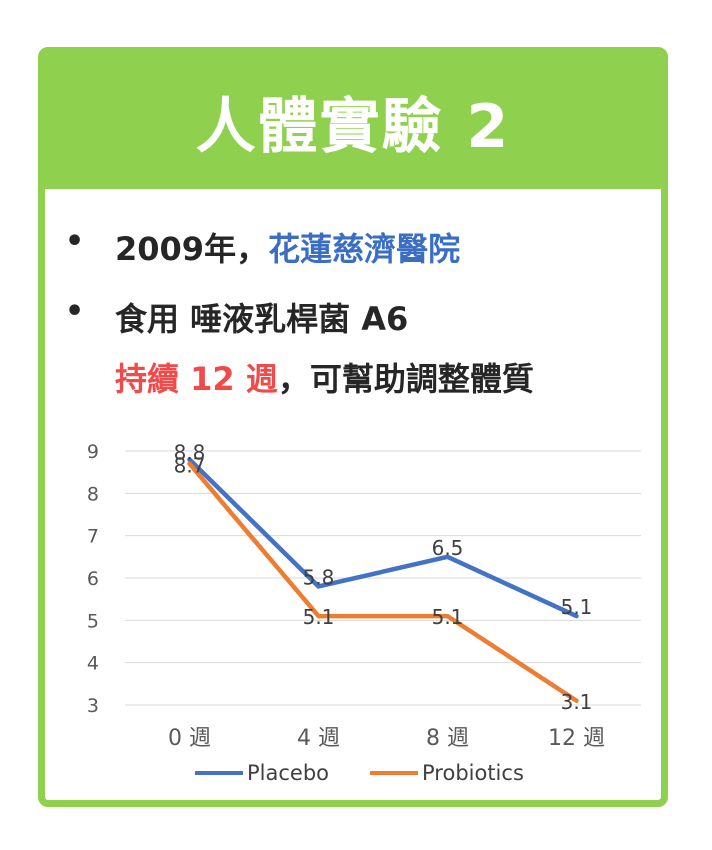  I want to click on hospital-name: 花蓮慈濟醫院, so click(364, 249).